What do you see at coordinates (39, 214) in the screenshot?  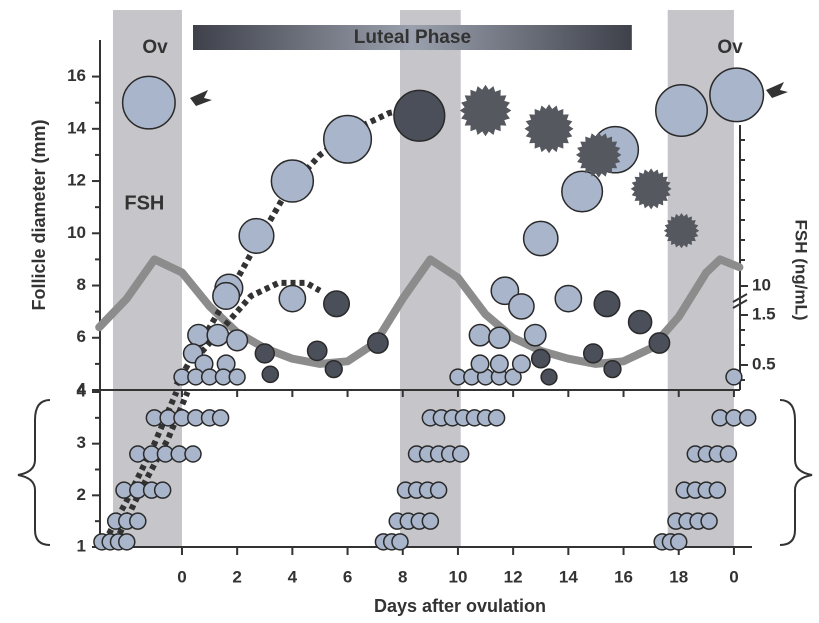 I see `y-axis-label: Follicle diameter (mm)` at bounding box center [39, 214].